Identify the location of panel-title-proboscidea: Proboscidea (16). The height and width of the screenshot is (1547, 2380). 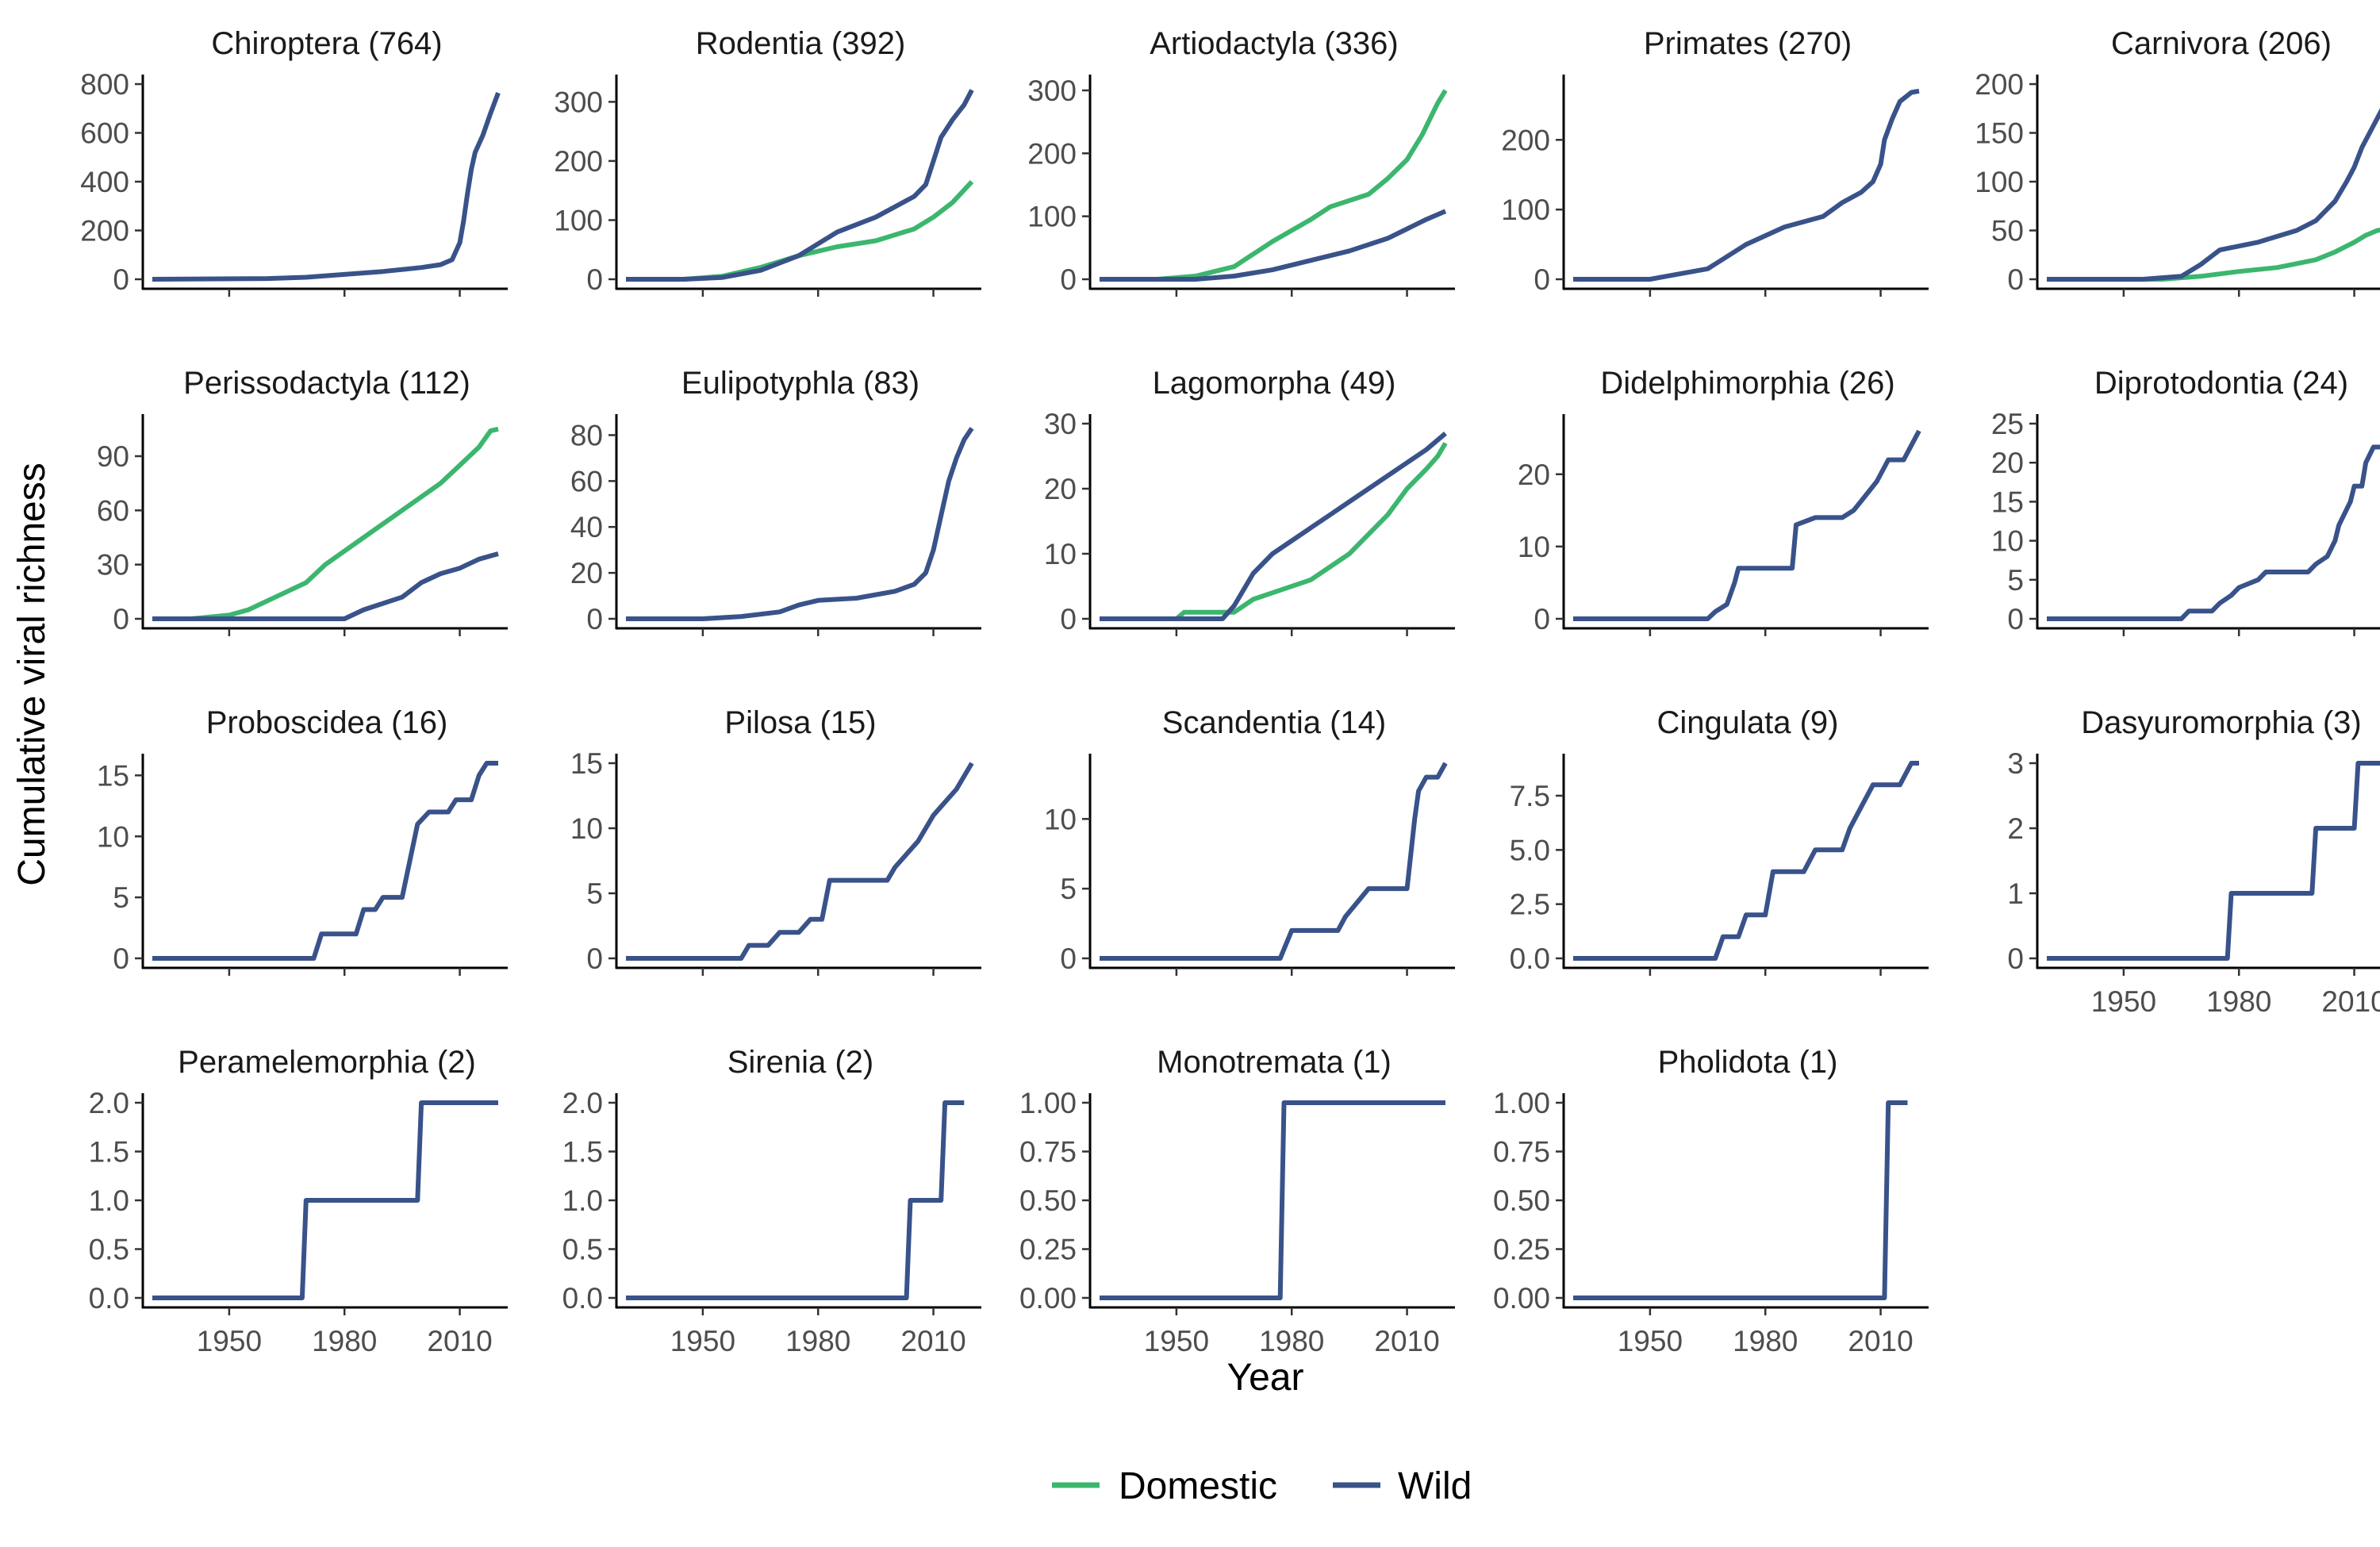
(327, 722).